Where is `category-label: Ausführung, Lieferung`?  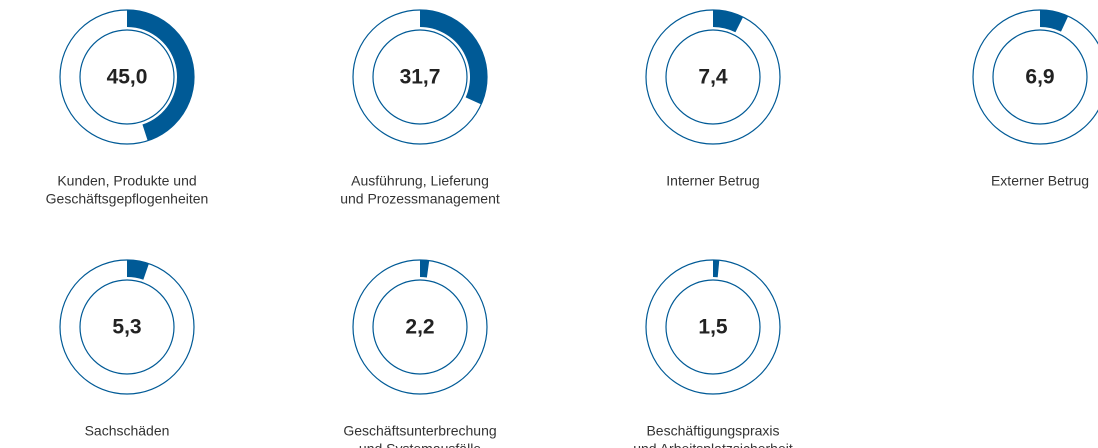
category-label: Ausführung, Lieferung is located at coordinates (420, 181).